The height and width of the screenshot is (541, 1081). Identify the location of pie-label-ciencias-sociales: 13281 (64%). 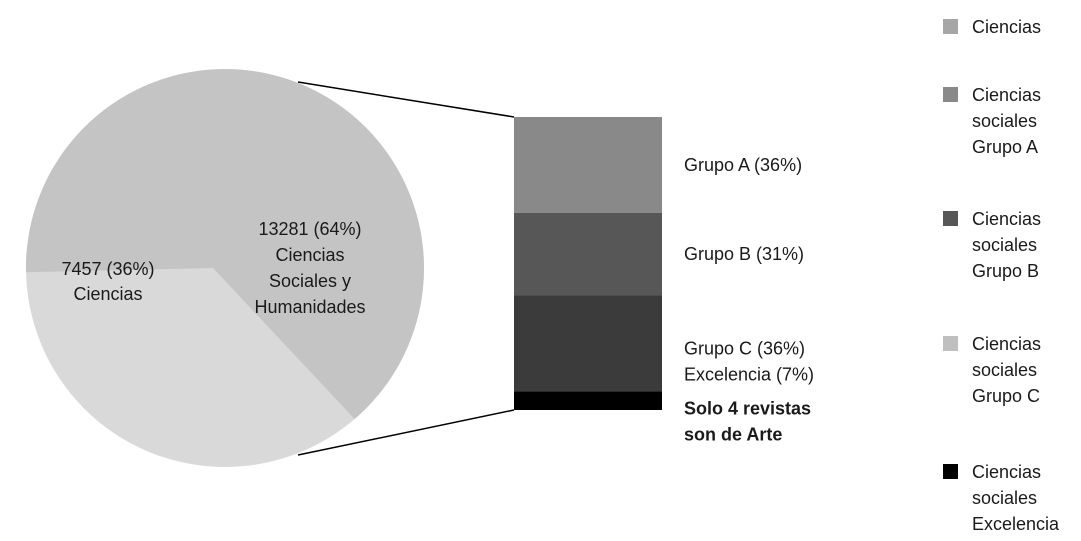
(309, 229).